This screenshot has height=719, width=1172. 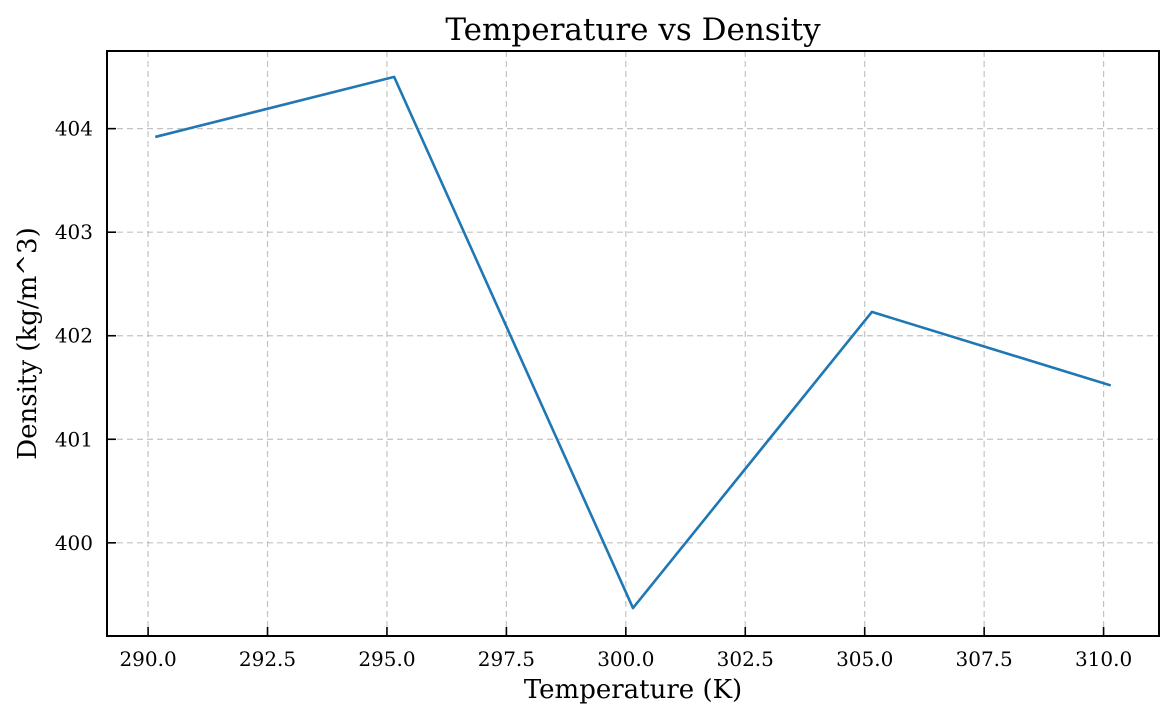 I want to click on y-axis-label: Density (kg/m^3), so click(x=28, y=343).